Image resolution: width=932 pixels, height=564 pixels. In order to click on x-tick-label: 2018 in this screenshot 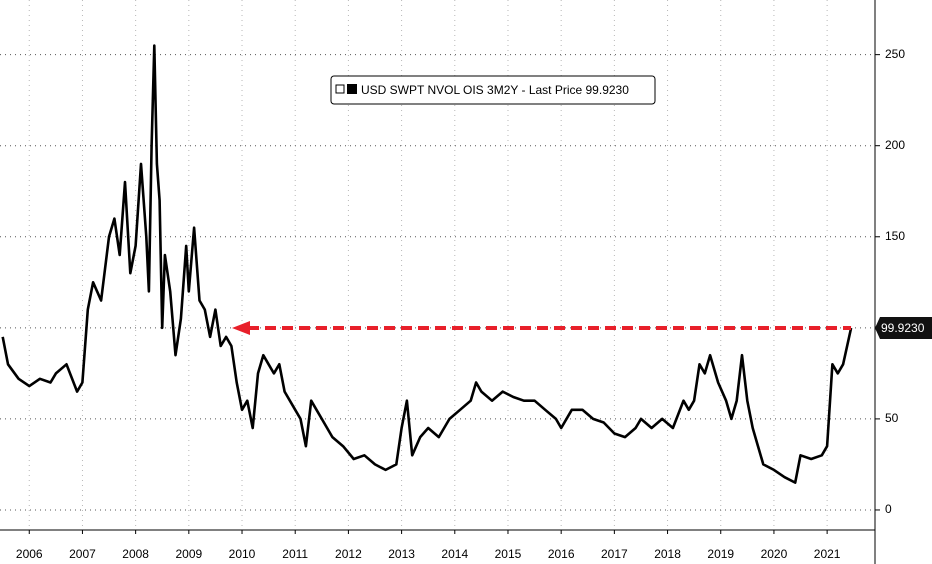, I will do `click(667, 554)`.